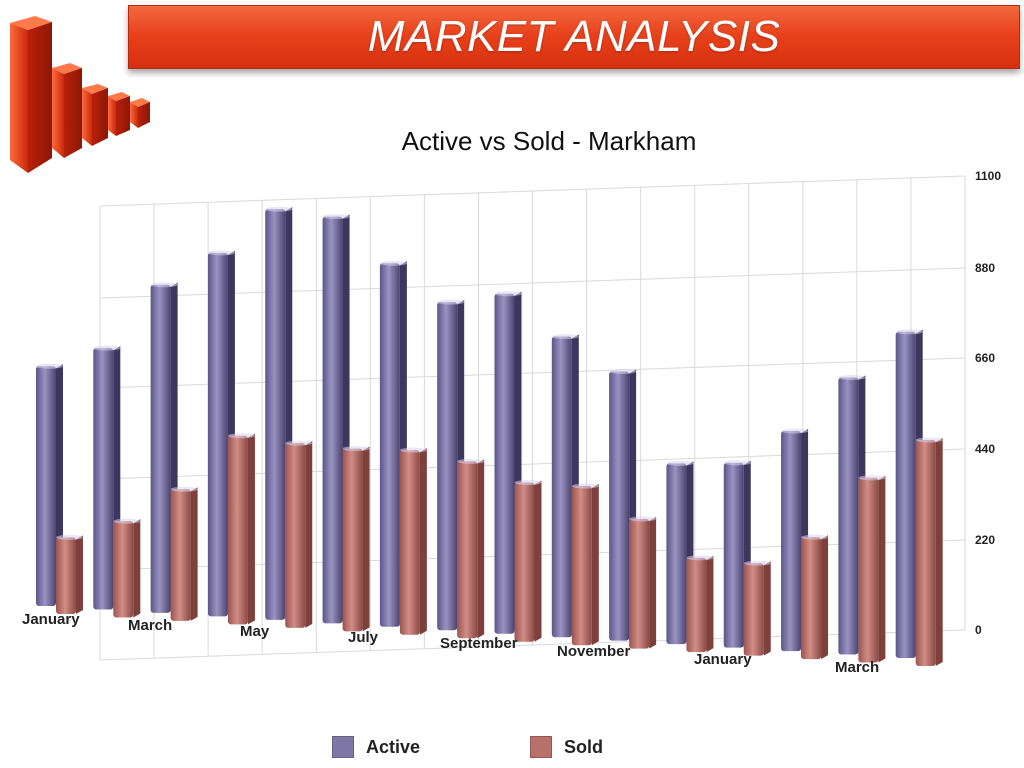  I want to click on y-tick-label: 660, so click(985, 358).